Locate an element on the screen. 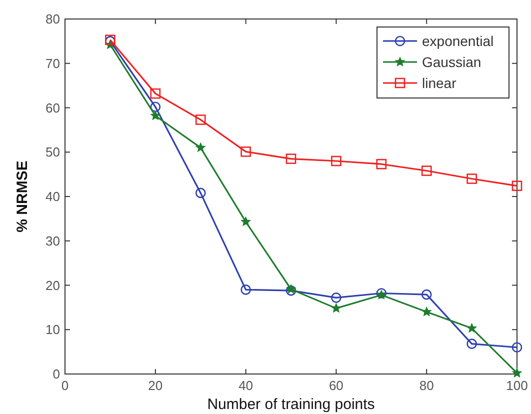  x-tick-label: 60 is located at coordinates (336, 385).